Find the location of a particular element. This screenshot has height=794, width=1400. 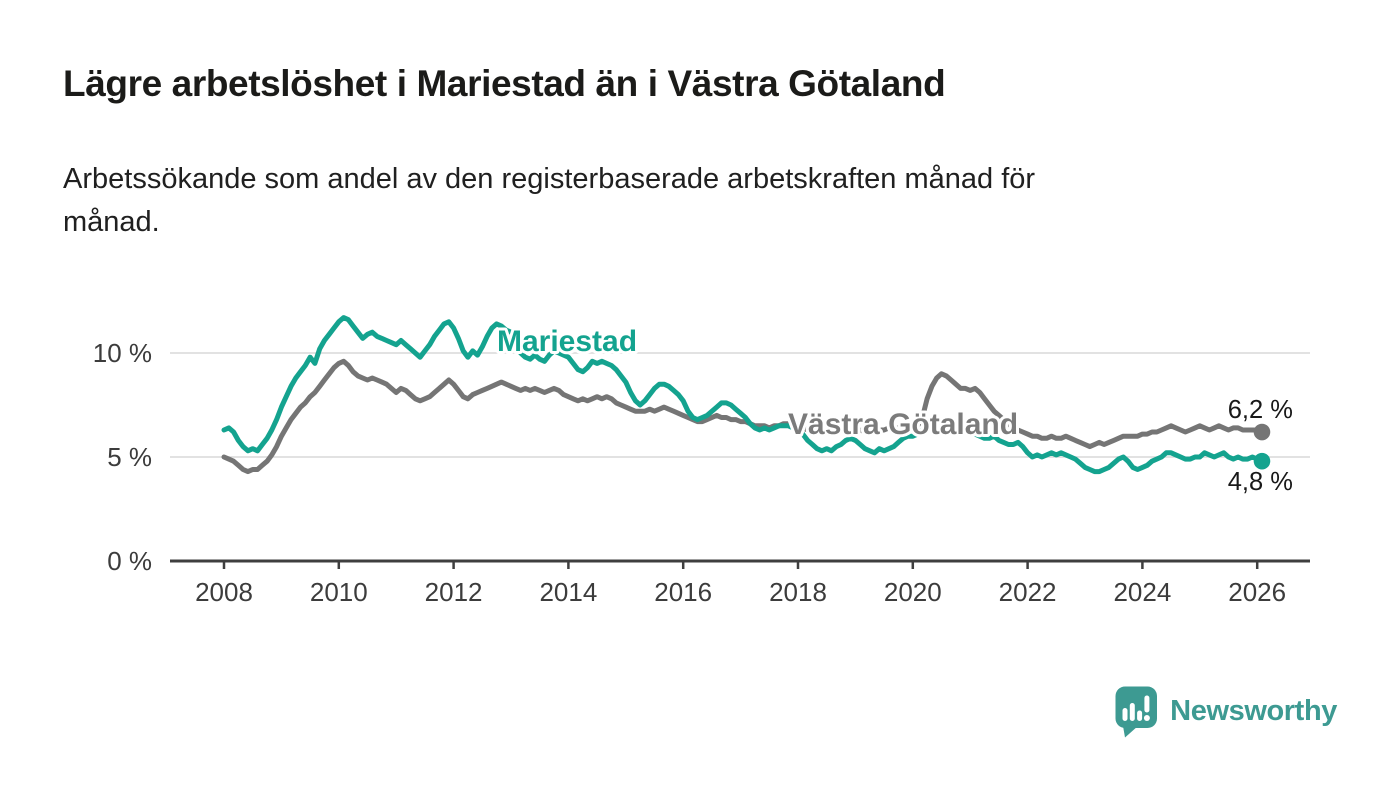

series-end-dot-vastra-gotaland is located at coordinates (1262, 432).